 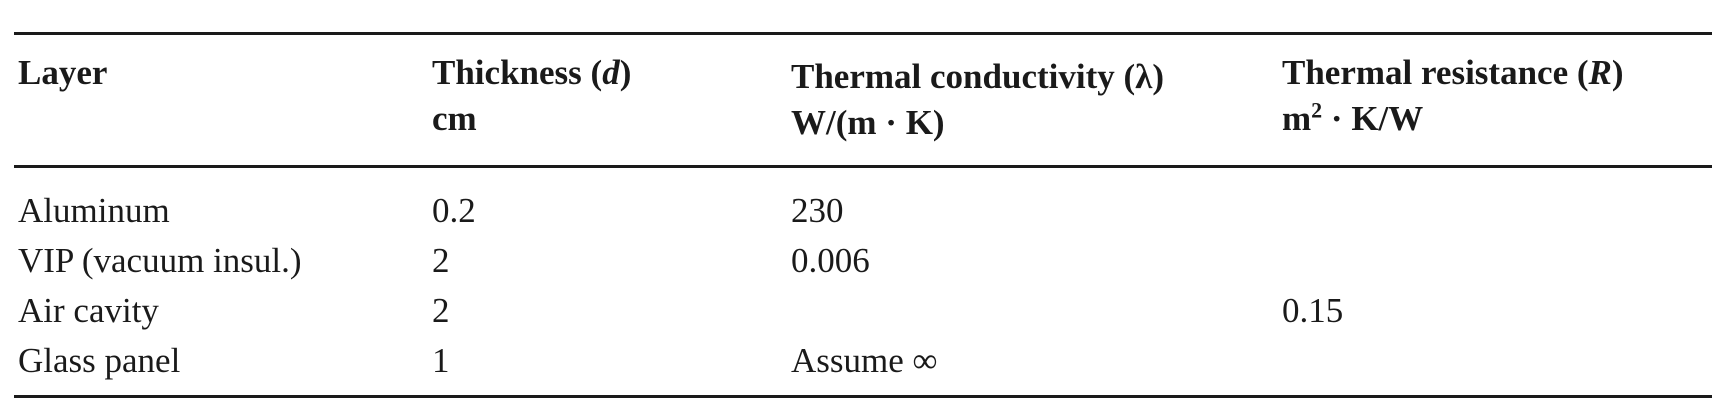 What do you see at coordinates (611, 72) in the screenshot?
I see `header-thickness-symbol: d` at bounding box center [611, 72].